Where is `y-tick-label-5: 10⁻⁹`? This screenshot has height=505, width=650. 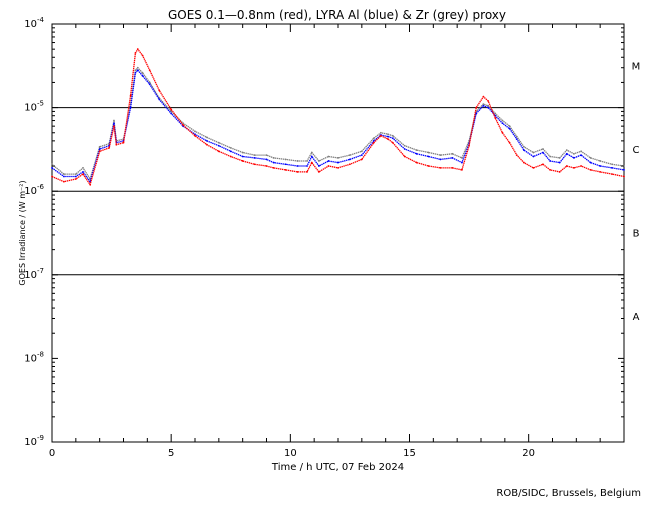
y-tick-label-5: 10⁻⁹ is located at coordinates (34, 441).